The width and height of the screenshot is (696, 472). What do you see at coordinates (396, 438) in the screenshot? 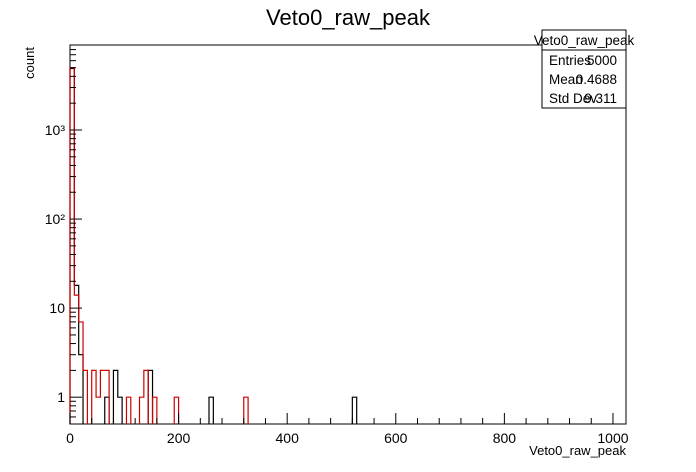
I see `x-tick-label: 600` at bounding box center [396, 438].